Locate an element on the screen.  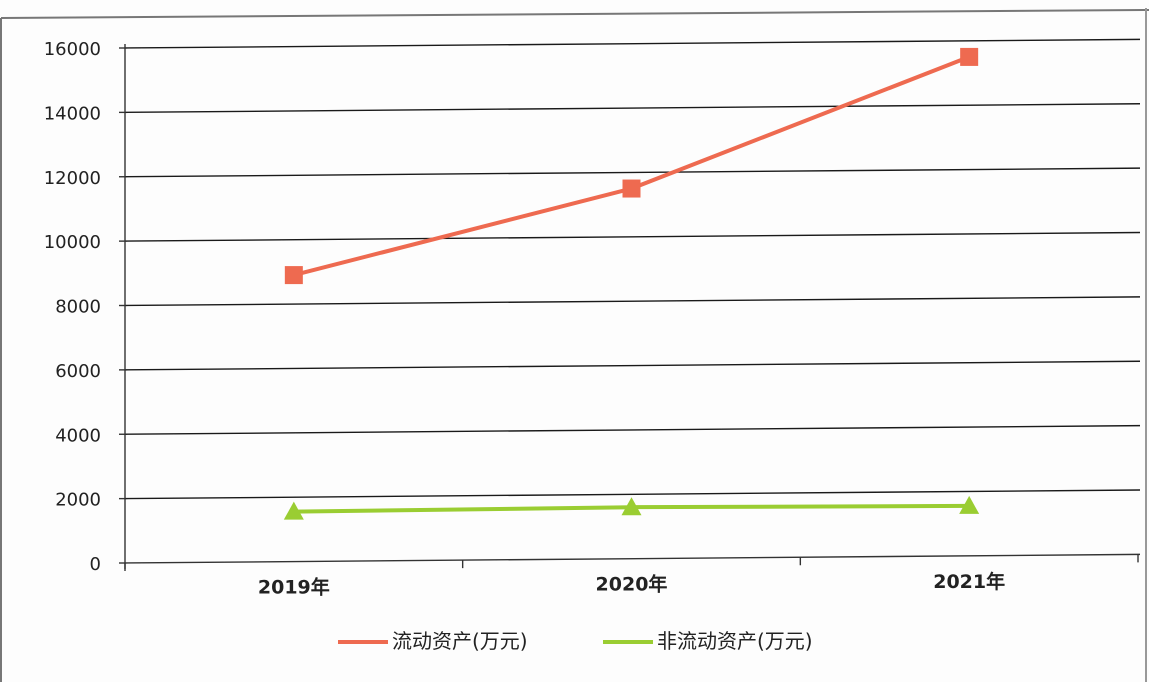
y-tick-label: 12000 is located at coordinates (72, 178).